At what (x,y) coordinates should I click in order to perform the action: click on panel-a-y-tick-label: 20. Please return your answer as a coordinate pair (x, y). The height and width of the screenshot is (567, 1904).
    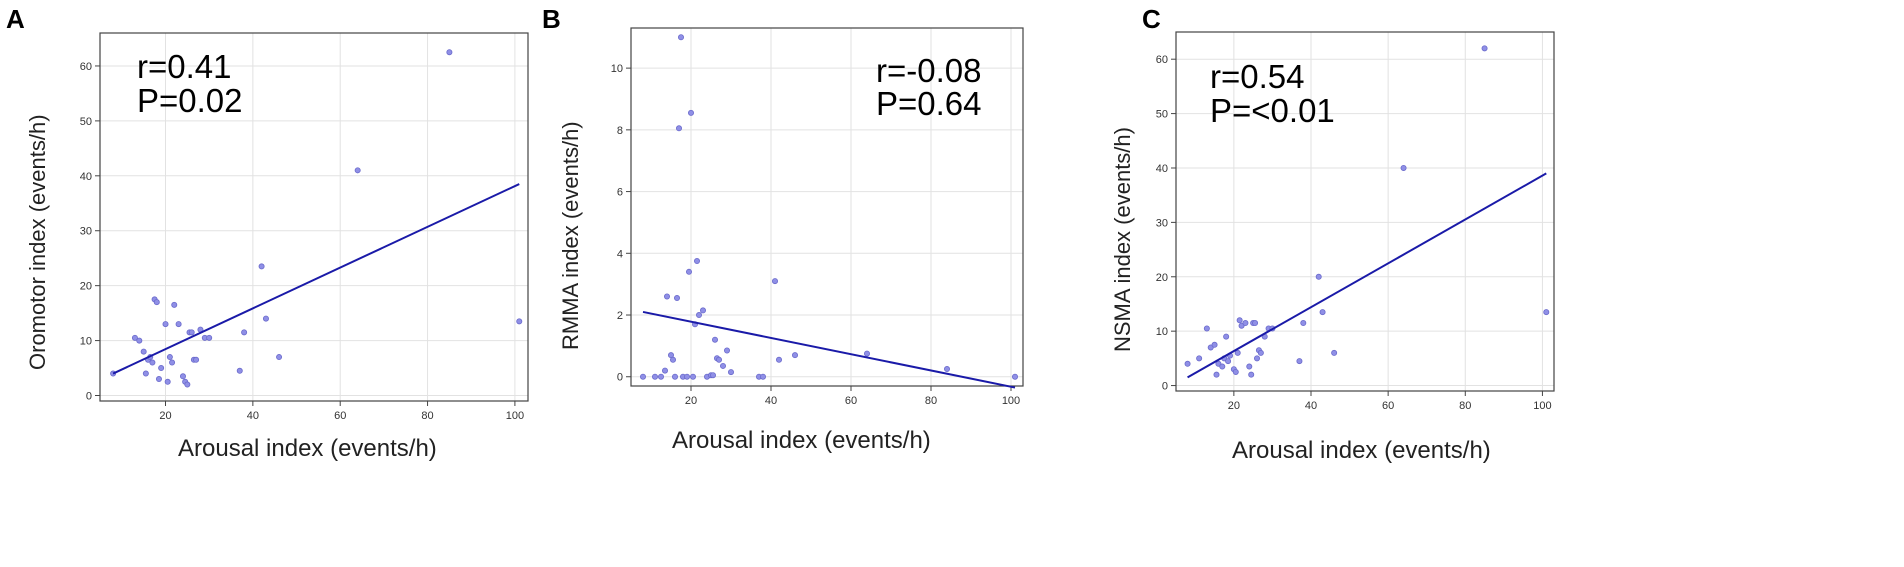
    Looking at the image, I should click on (86, 287).